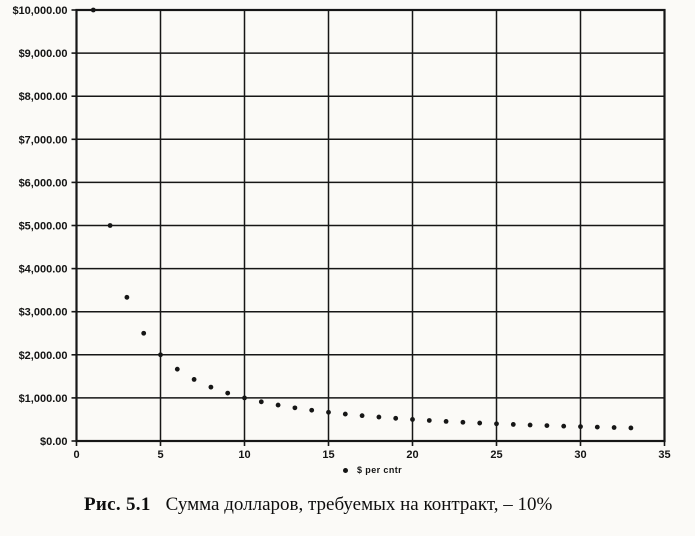 The image size is (695, 536). I want to click on y-tick-label: $3,000.00, so click(43, 313).